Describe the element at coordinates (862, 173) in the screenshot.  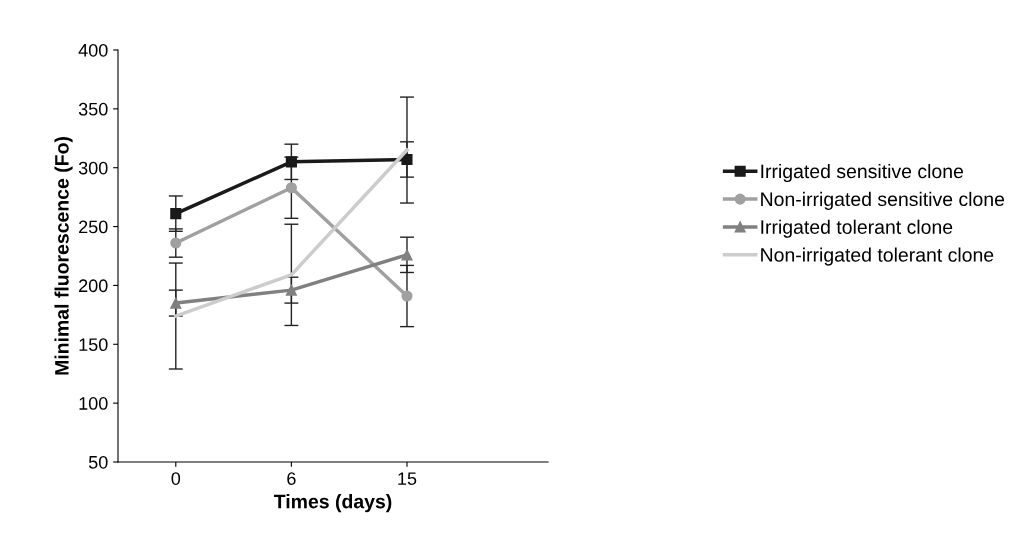
I see `legend-label: Irrigated sensitive clone` at that location.